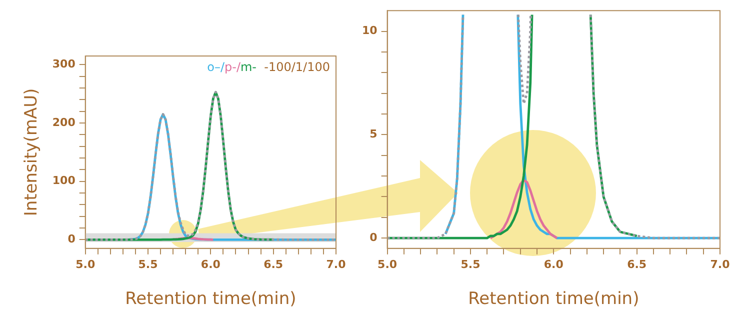  I want to click on annotation: -100/1/100, so click(293, 67).